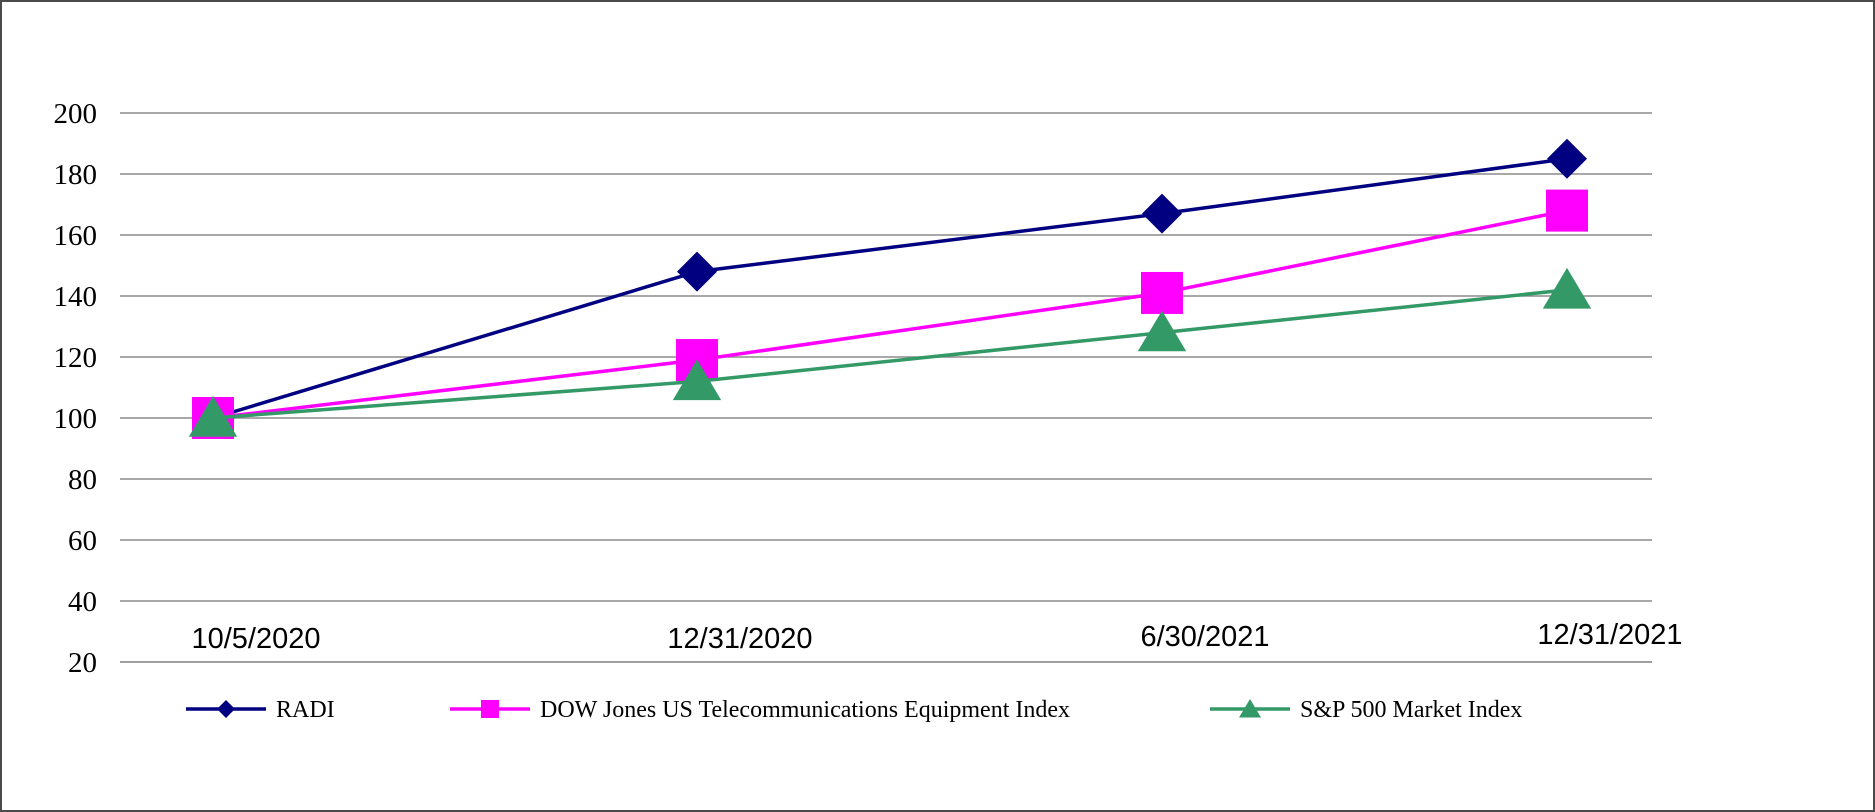 This screenshot has height=812, width=1875. Describe the element at coordinates (76, 175) in the screenshot. I see `y-tick-label: 180` at that location.